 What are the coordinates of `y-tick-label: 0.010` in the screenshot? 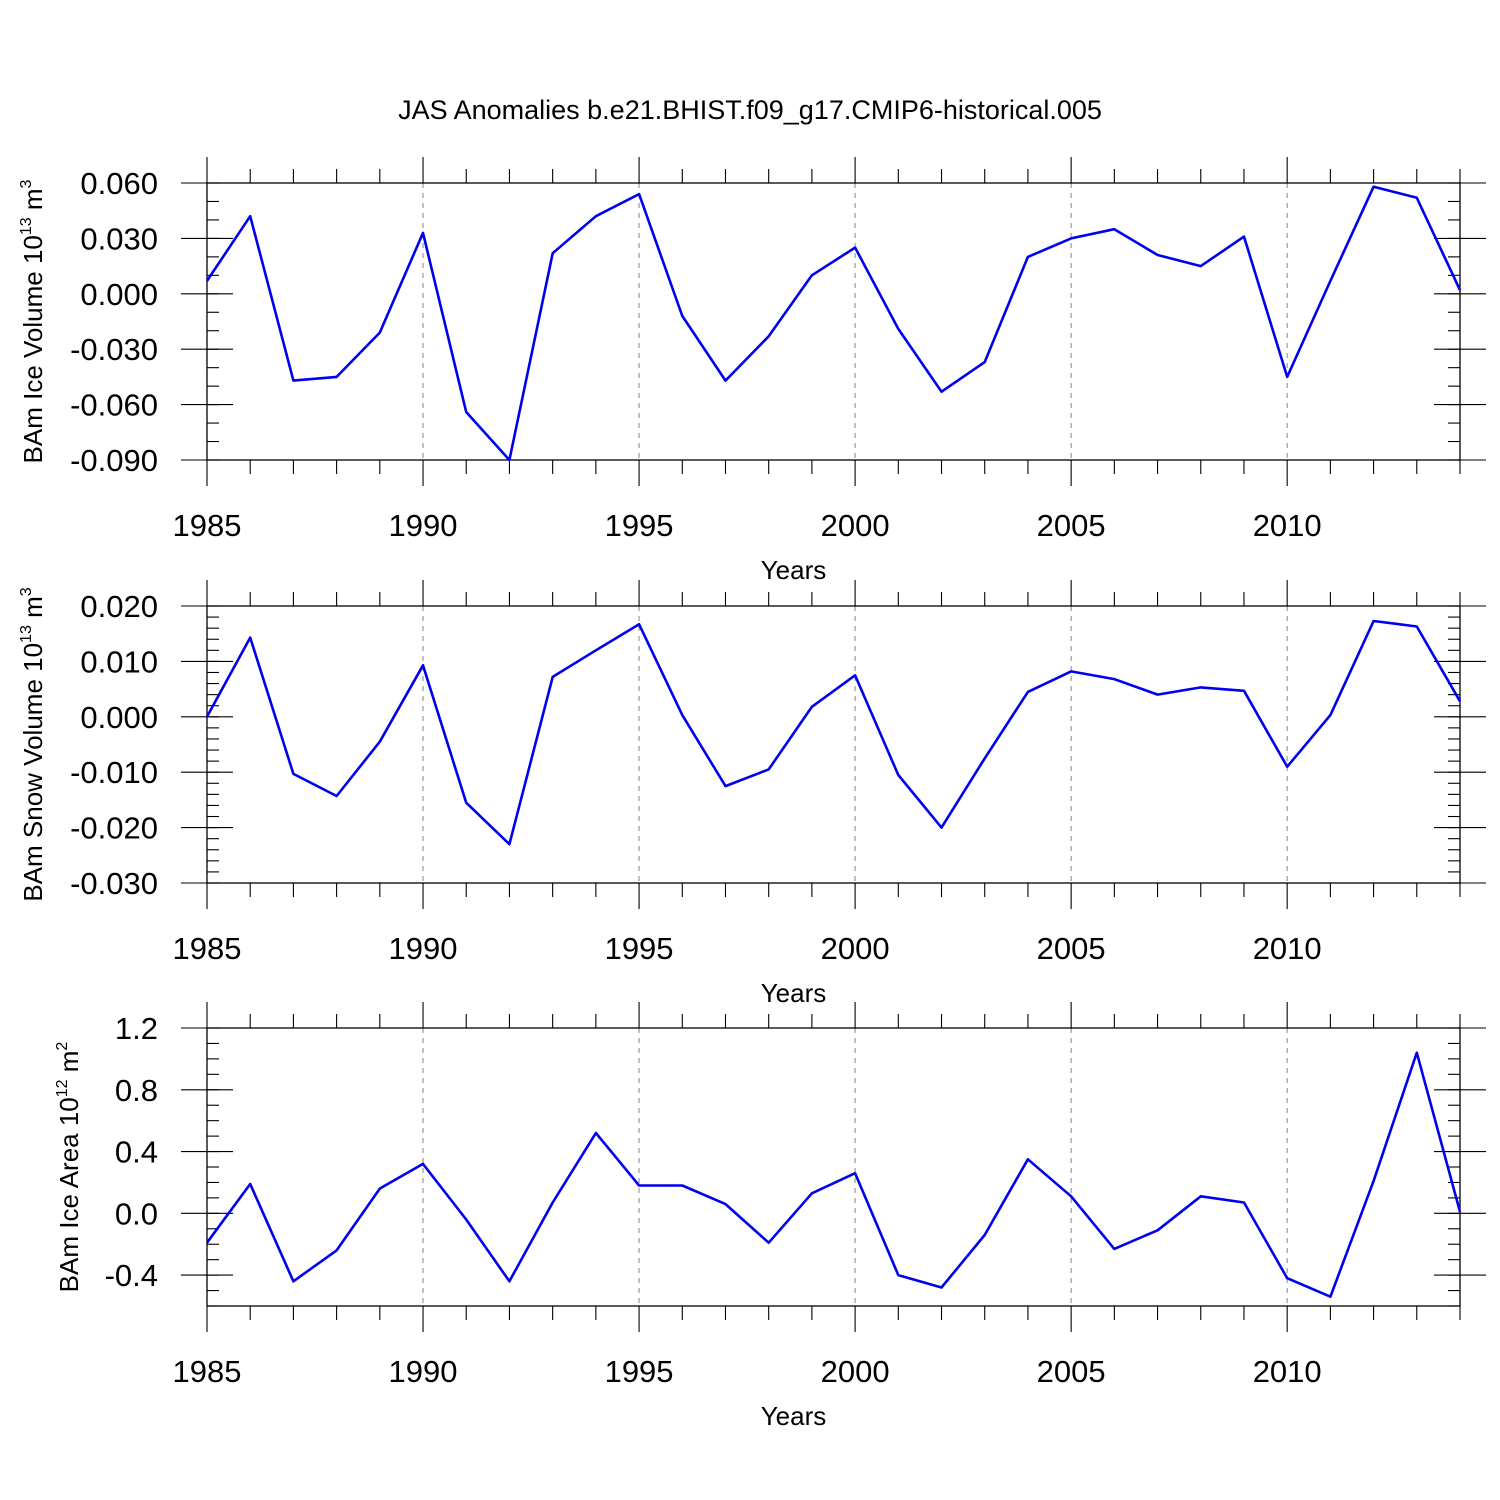 It's located at (119, 661).